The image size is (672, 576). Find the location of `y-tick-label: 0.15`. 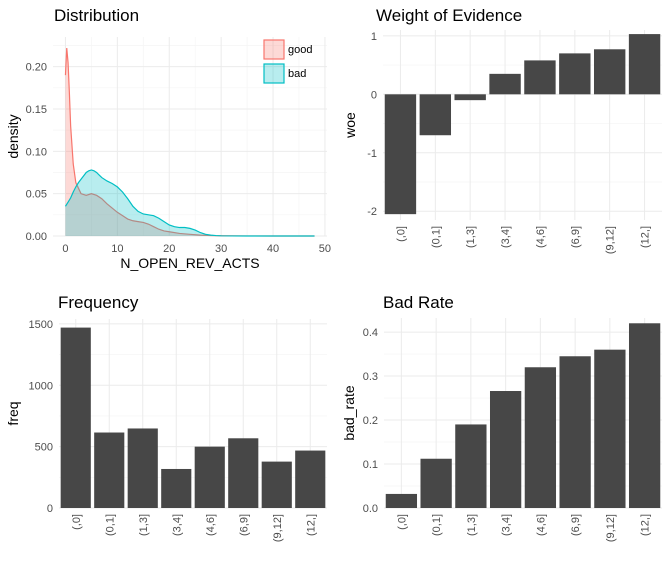

y-tick-label: 0.15 is located at coordinates (36, 110).